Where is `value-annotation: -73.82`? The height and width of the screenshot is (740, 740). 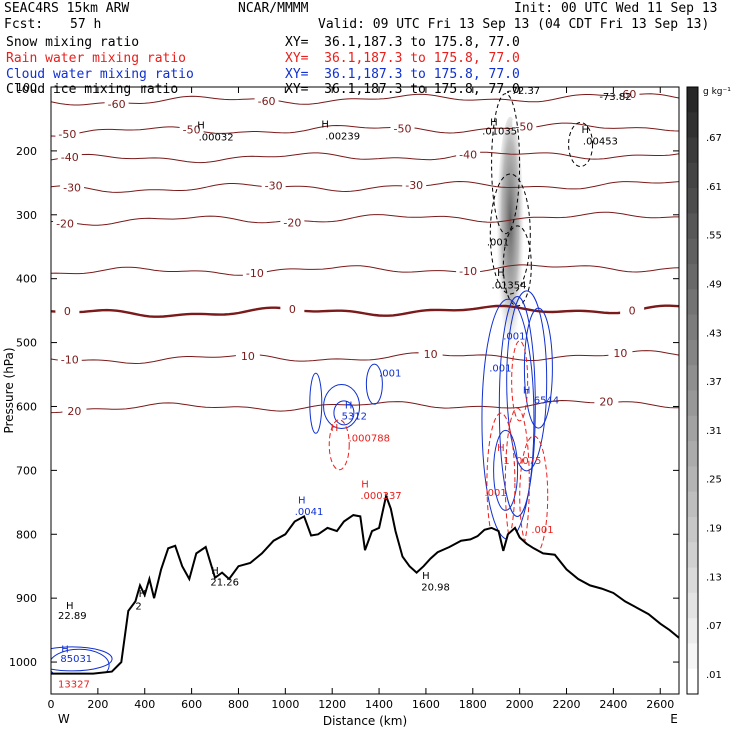
value-annotation: -73.82 is located at coordinates (615, 97).